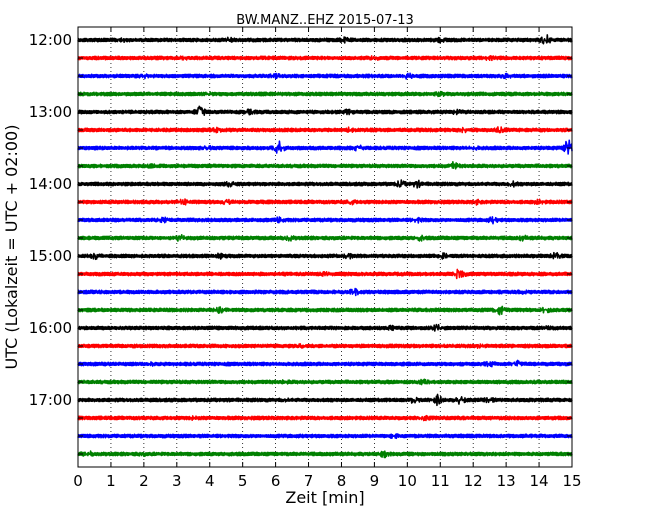  Describe the element at coordinates (473, 481) in the screenshot. I see `x-tick-label: 12` at that location.